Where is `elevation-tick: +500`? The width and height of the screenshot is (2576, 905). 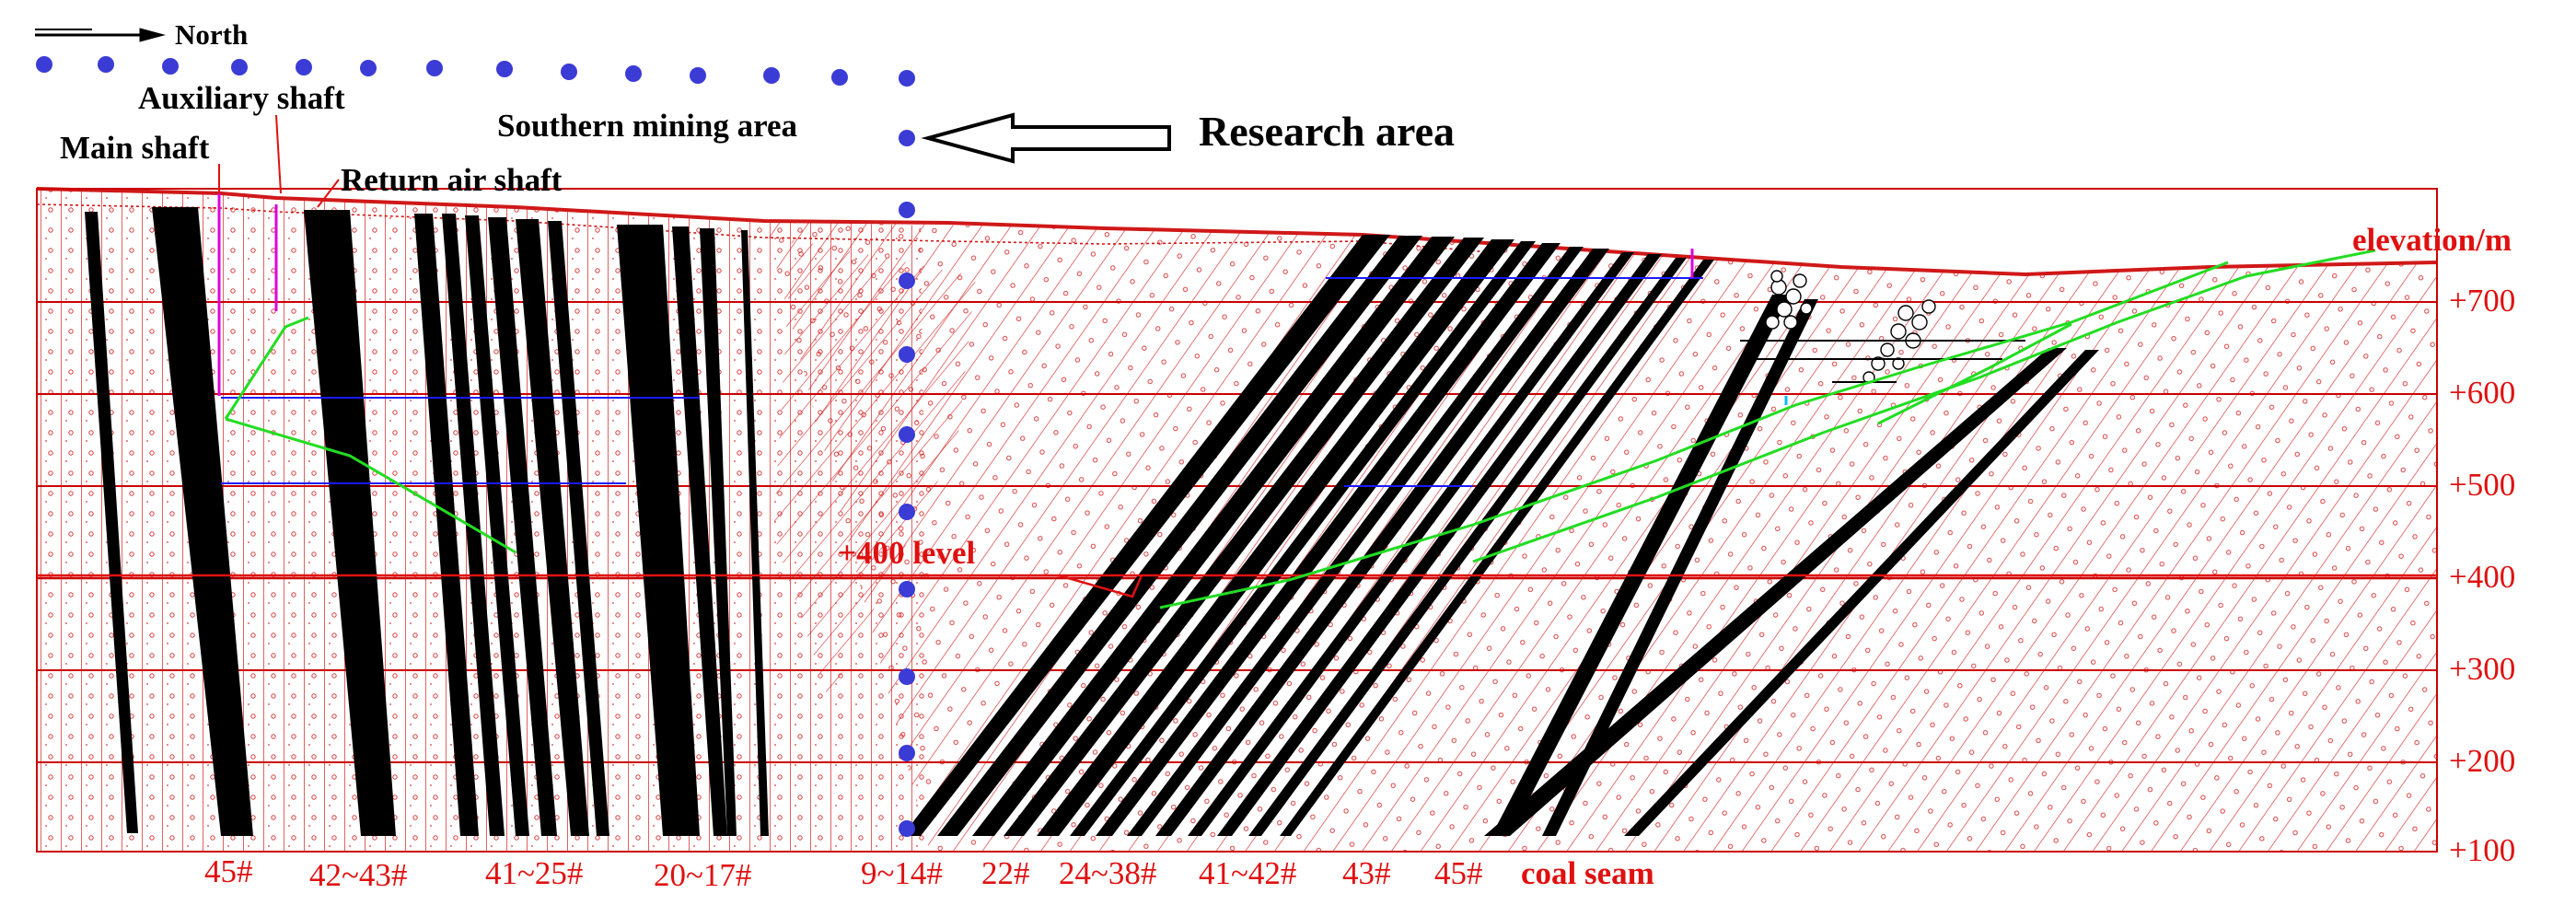
elevation-tick: +500 is located at coordinates (2482, 485).